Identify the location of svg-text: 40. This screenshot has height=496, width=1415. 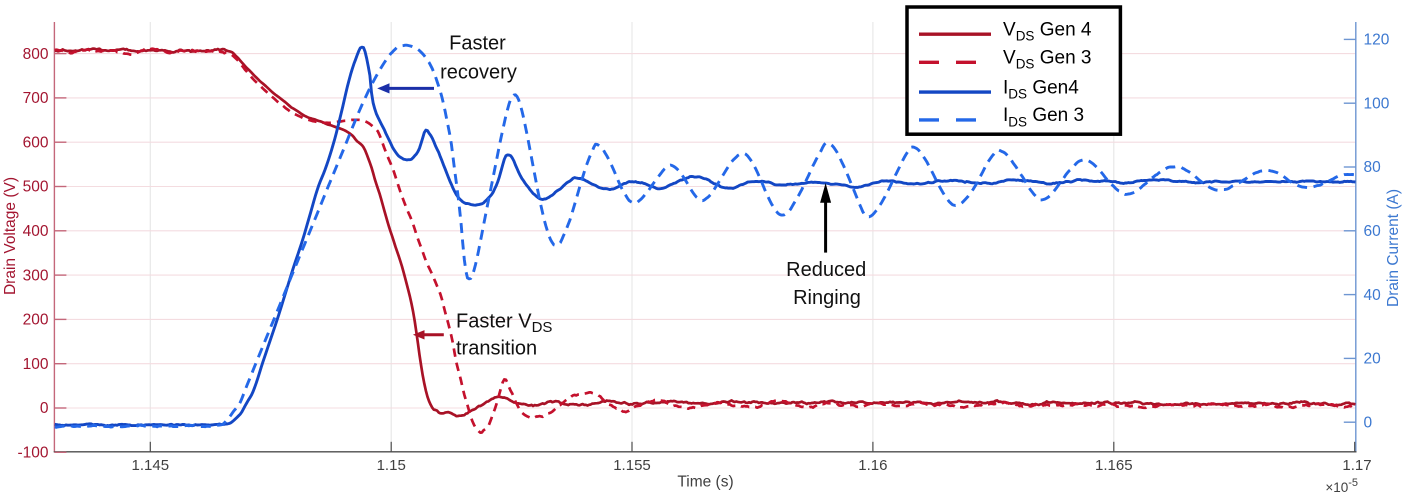
(1373, 295).